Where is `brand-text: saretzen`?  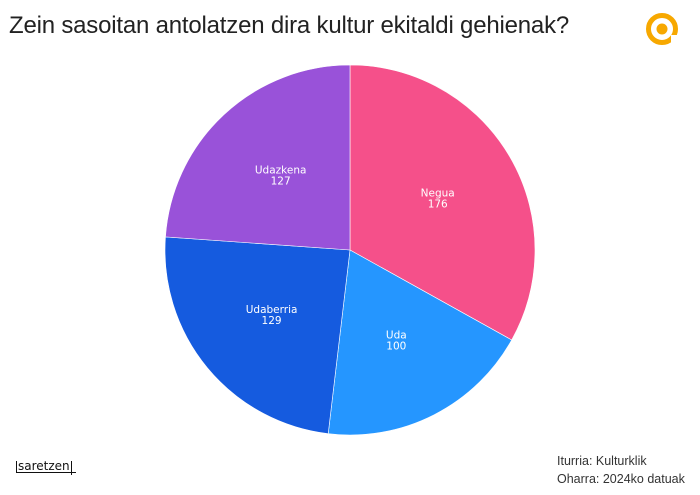
brand-text: saretzen is located at coordinates (44, 466).